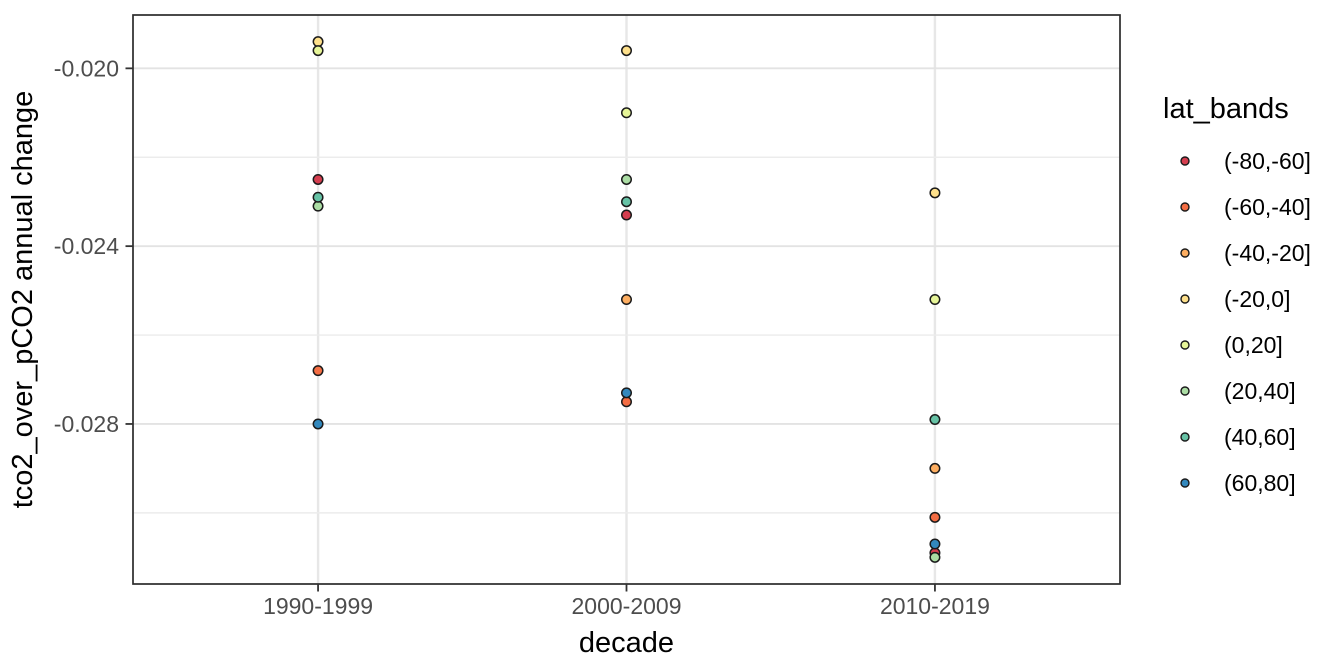  What do you see at coordinates (1260, 483) in the screenshot?
I see `legend-item-label: (60,80]` at bounding box center [1260, 483].